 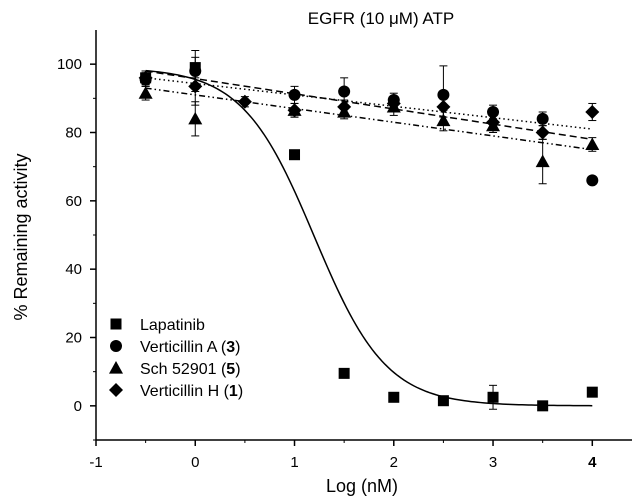 I want to click on y-tick-label: 80, so click(x=73, y=133).